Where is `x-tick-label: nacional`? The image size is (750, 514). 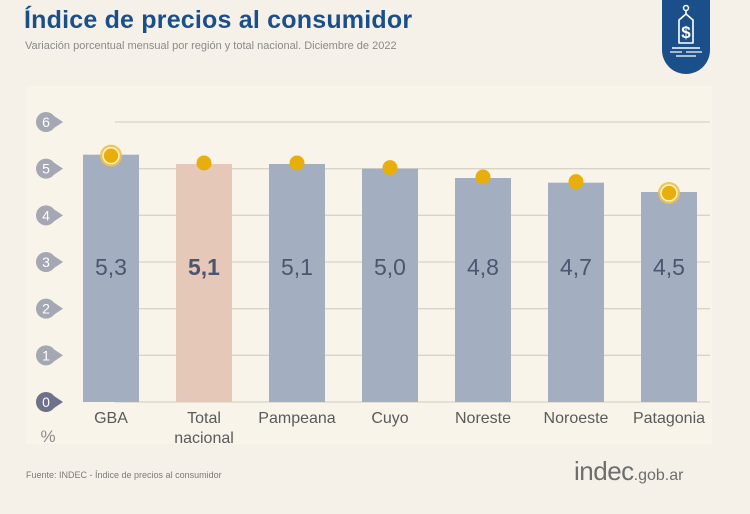
x-tick-label: nacional is located at coordinates (204, 437).